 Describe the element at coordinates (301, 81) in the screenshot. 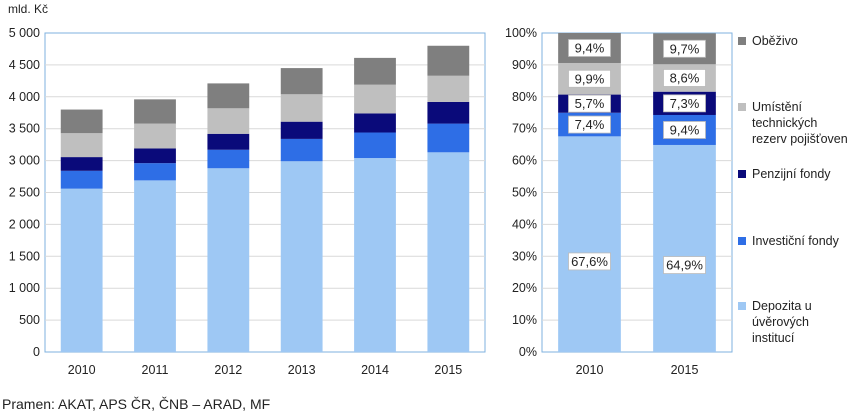

I see `bar-segment-obezivo-2013` at that location.